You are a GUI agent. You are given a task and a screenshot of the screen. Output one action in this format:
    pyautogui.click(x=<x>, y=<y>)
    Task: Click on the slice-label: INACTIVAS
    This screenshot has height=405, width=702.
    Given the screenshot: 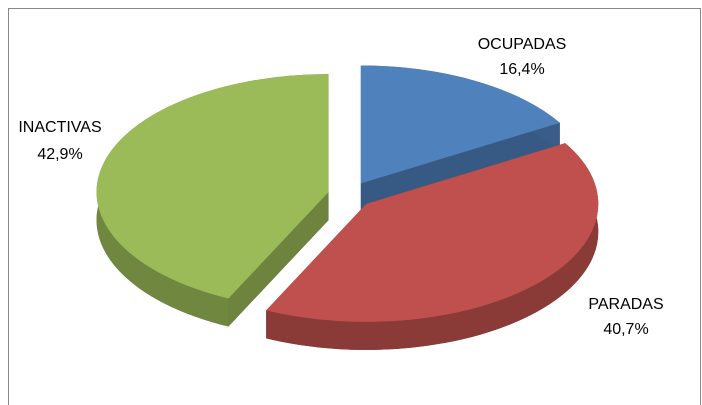 What is the action you would take?
    pyautogui.click(x=59, y=127)
    